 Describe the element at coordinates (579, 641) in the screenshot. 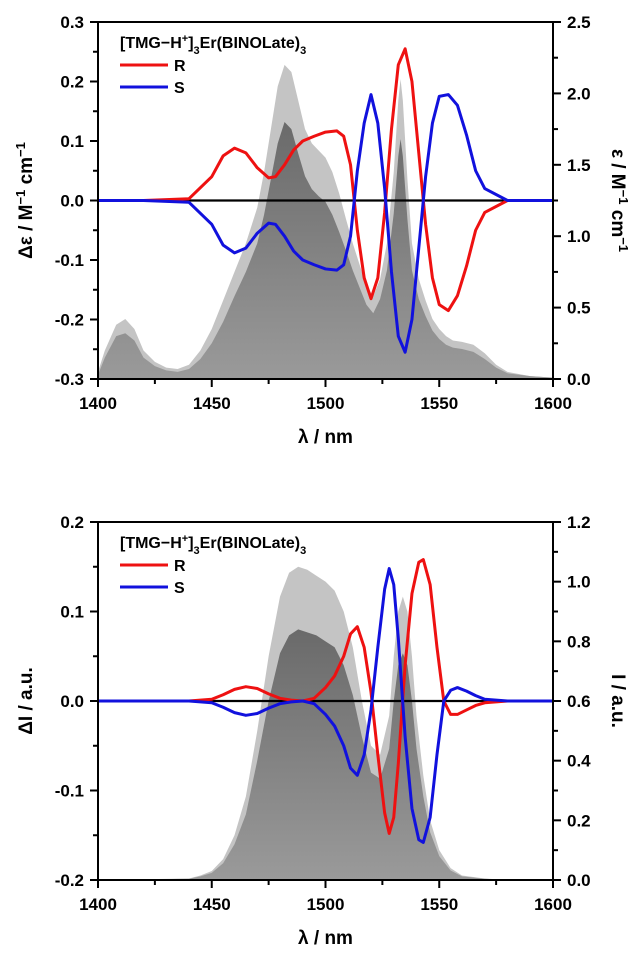

I see `y-right-tick-label: 0.8` at that location.